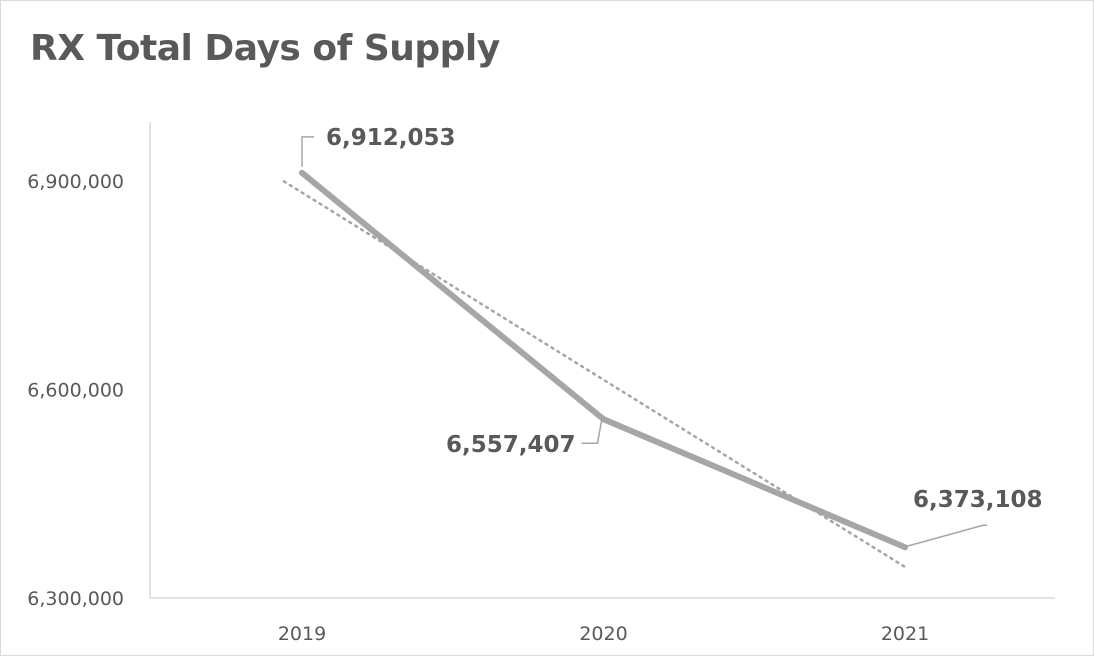 This screenshot has width=1094, height=656. Describe the element at coordinates (603, 634) in the screenshot. I see `x-tick-label: 2020` at that location.